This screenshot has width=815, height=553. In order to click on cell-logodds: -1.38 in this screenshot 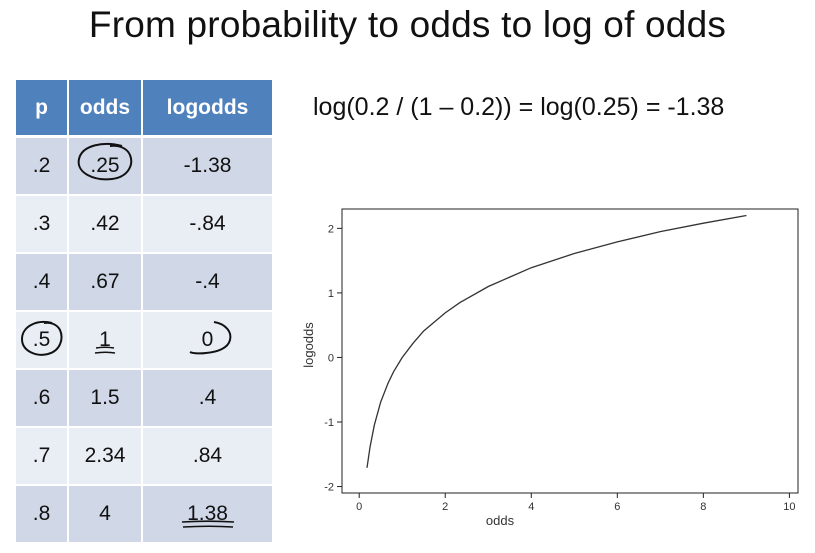, I will do `click(207, 166)`.